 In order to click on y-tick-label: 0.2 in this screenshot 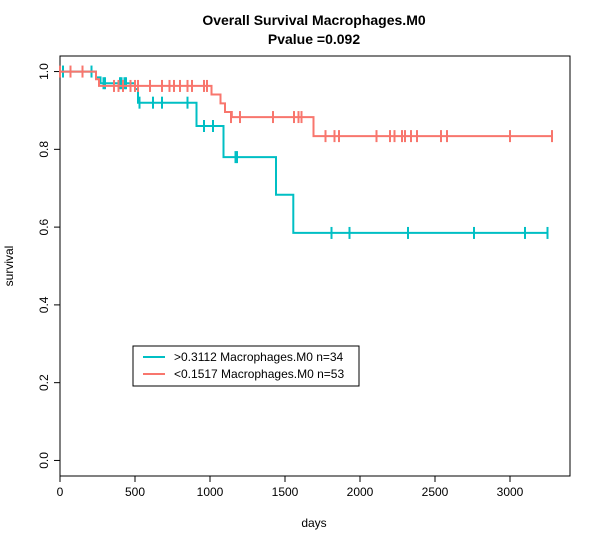, I will do `click(44, 382)`.